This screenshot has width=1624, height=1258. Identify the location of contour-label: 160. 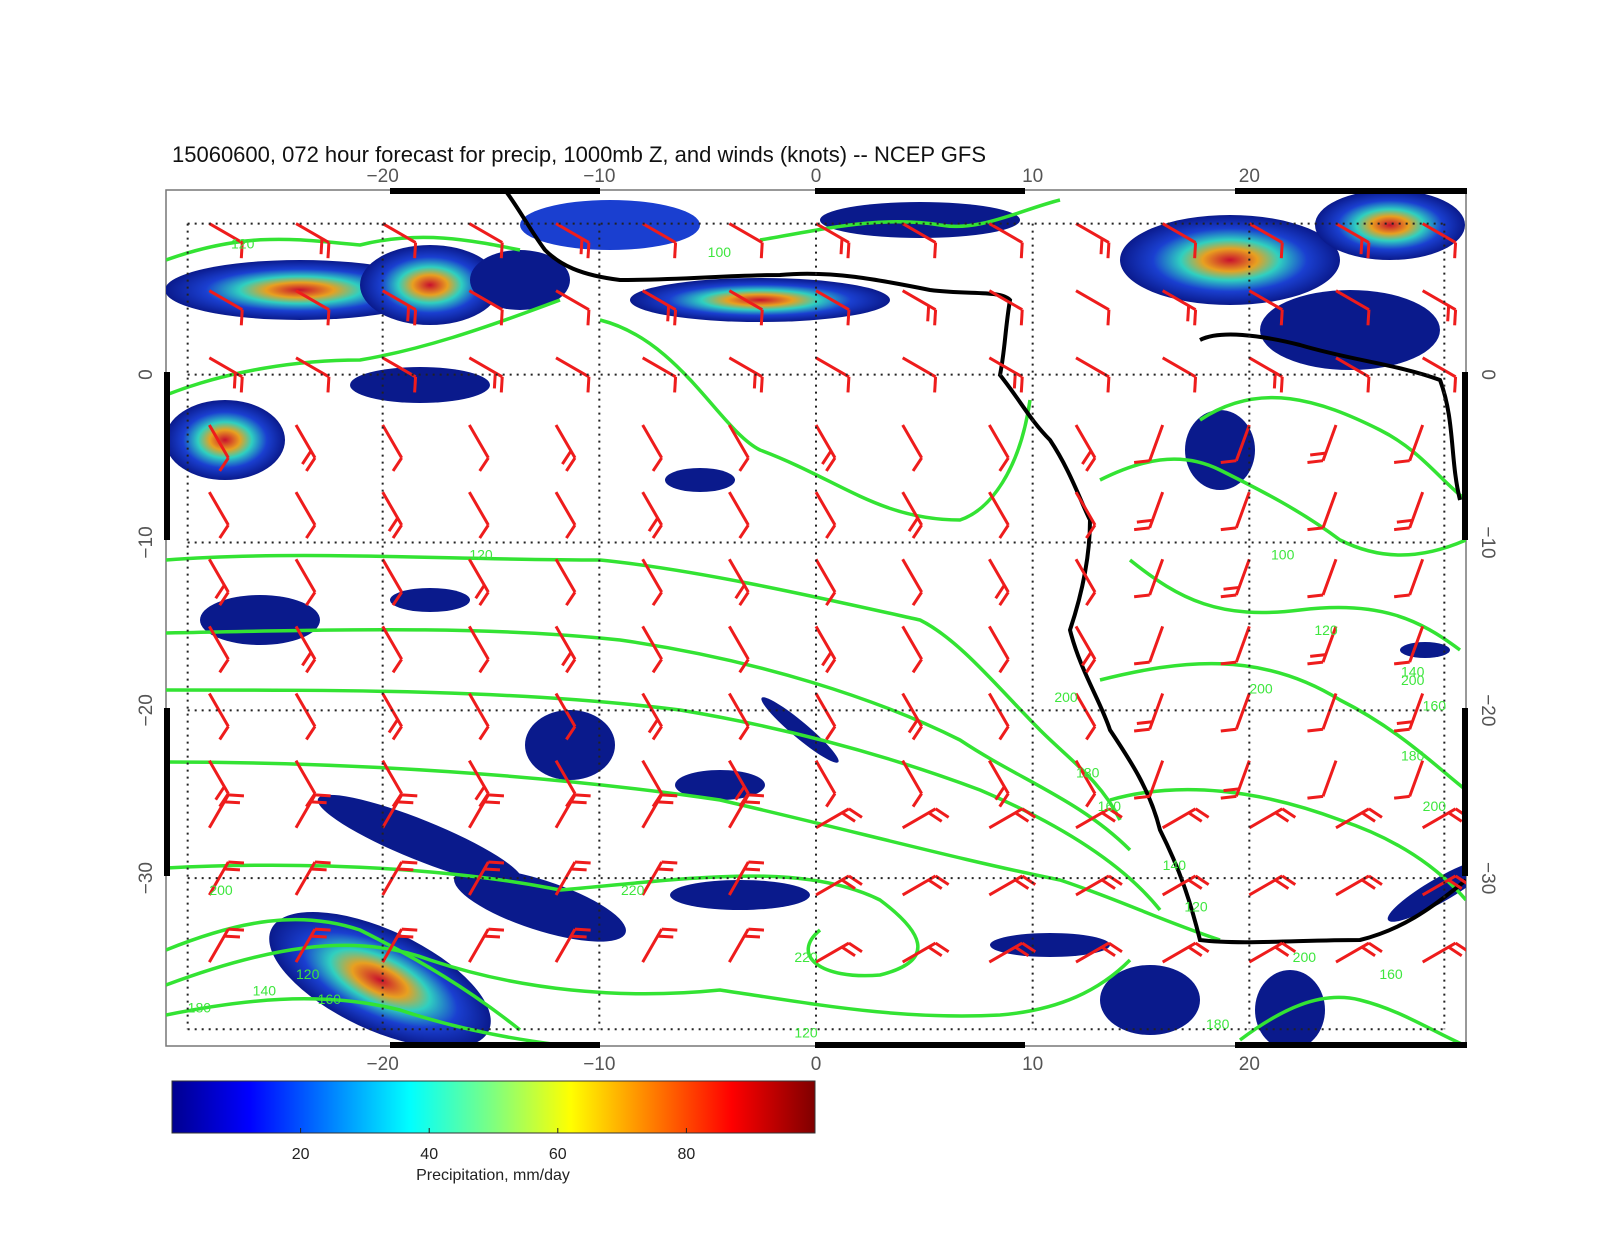
(1110, 806).